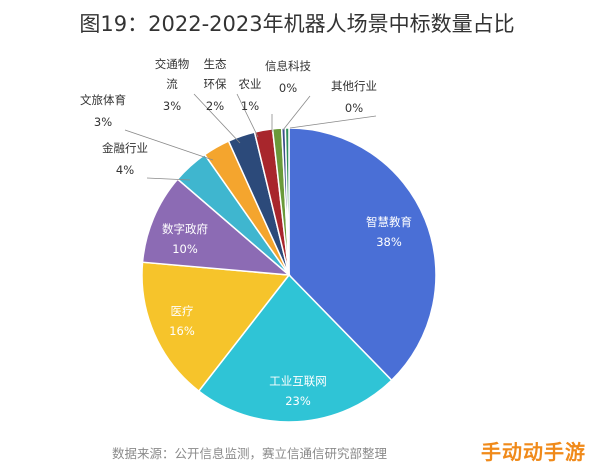 This screenshot has width=594, height=471. What do you see at coordinates (298, 401) in the screenshot?
I see `slice-value: 23%` at bounding box center [298, 401].